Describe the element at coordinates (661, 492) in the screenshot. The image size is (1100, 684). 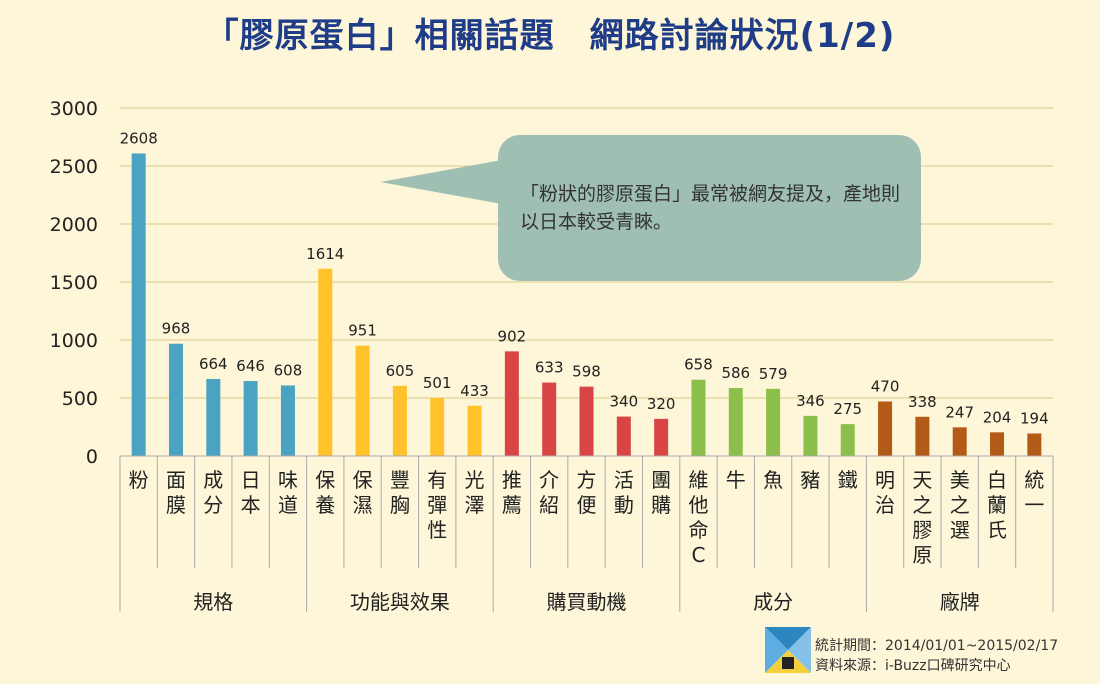
I see `x-tick-label: 團購` at that location.